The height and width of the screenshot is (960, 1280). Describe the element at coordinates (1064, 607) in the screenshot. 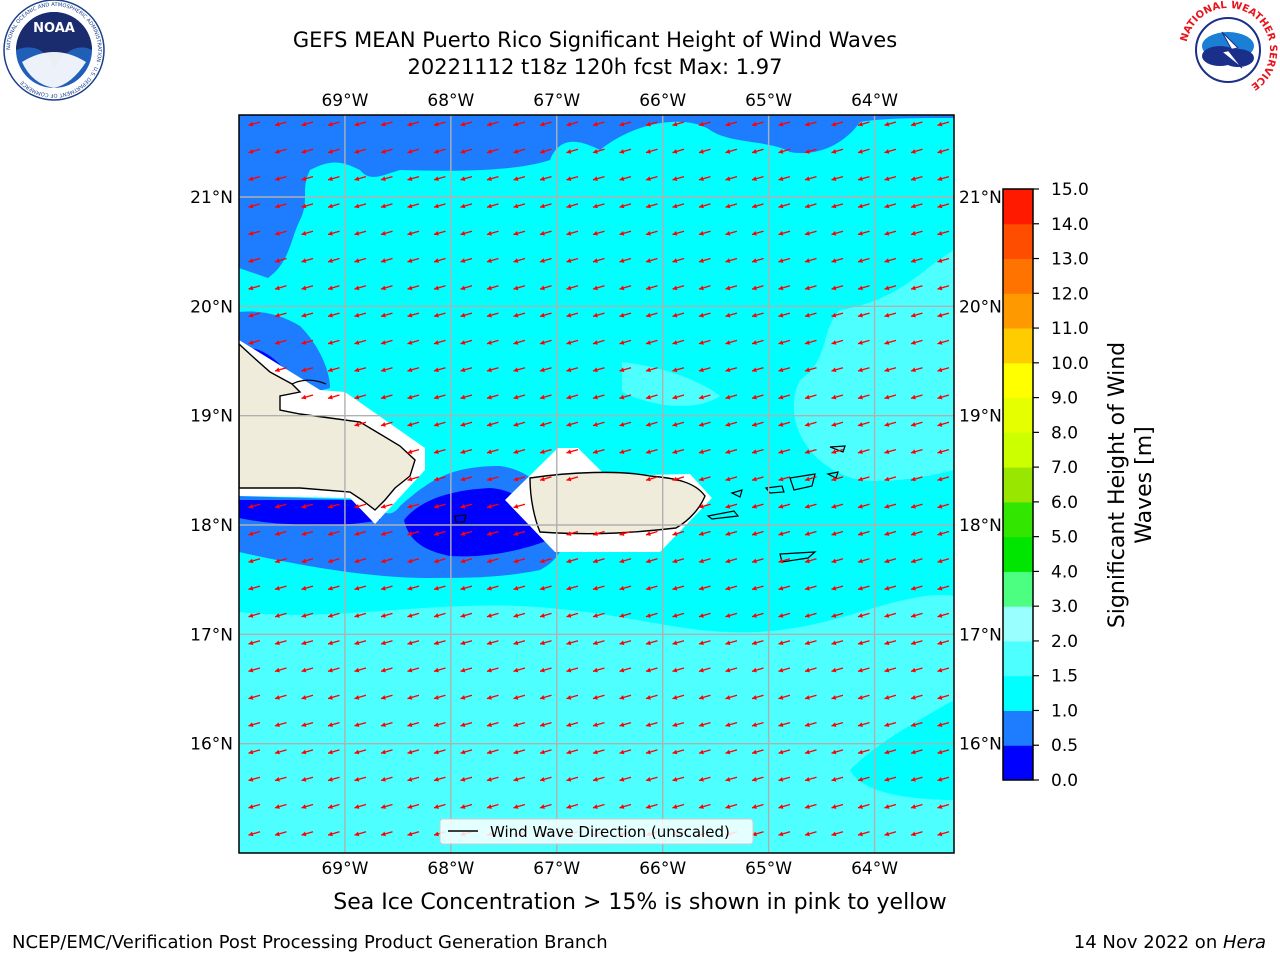

I see `colorbar-tick-label-5: 3.0` at that location.